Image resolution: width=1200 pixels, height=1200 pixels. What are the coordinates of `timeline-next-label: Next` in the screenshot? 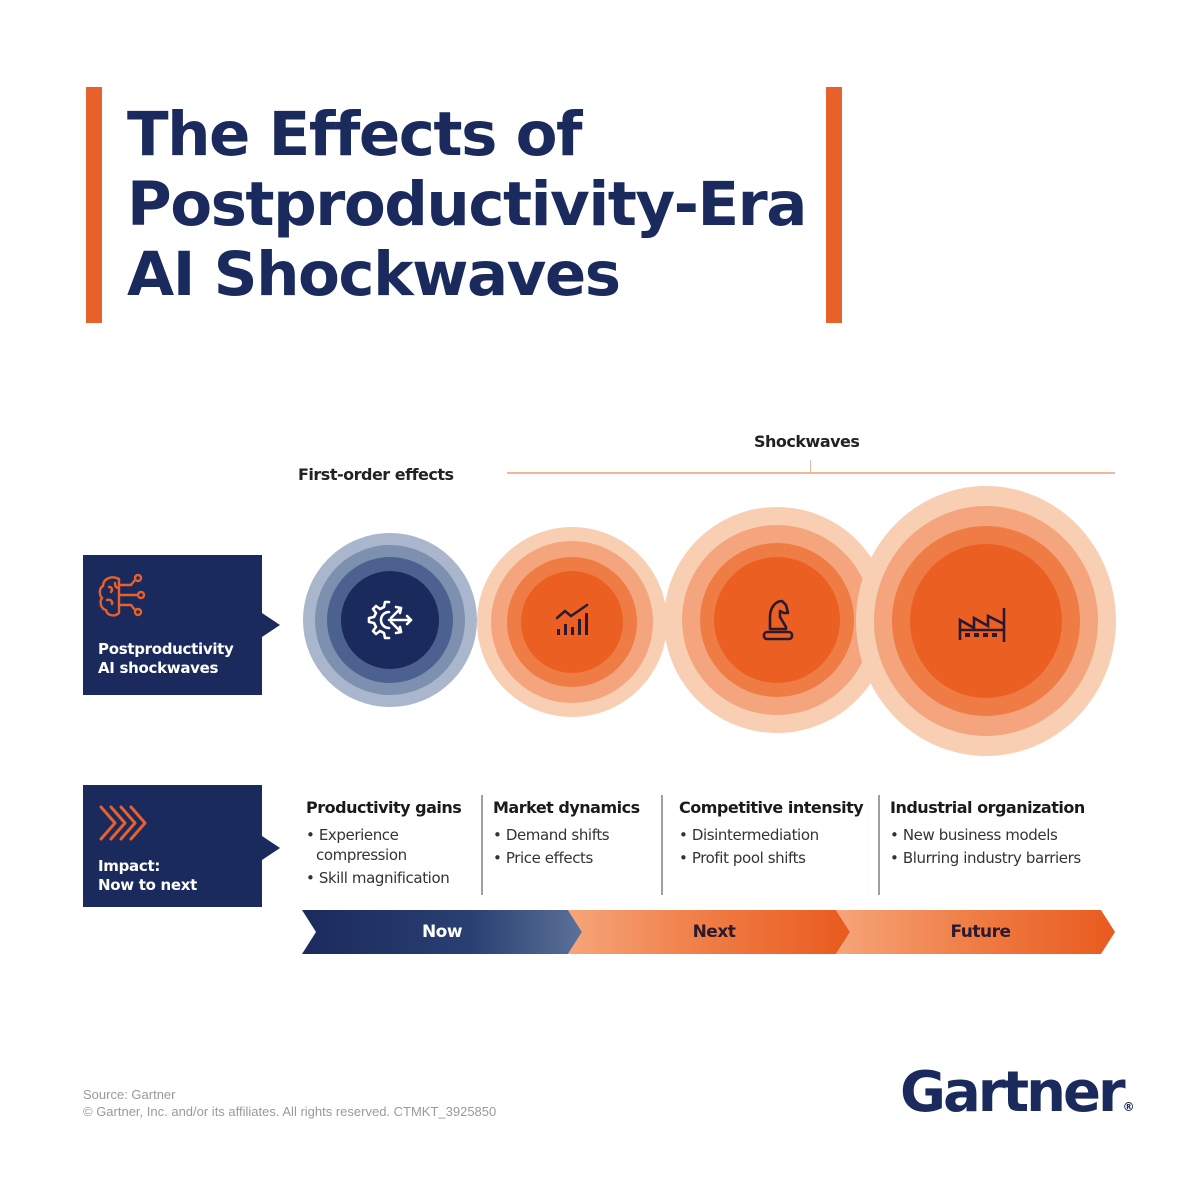 It's located at (714, 932).